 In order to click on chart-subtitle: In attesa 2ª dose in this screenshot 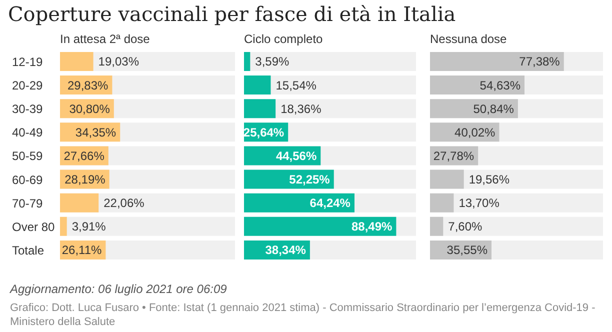, I will do `click(105, 39)`.